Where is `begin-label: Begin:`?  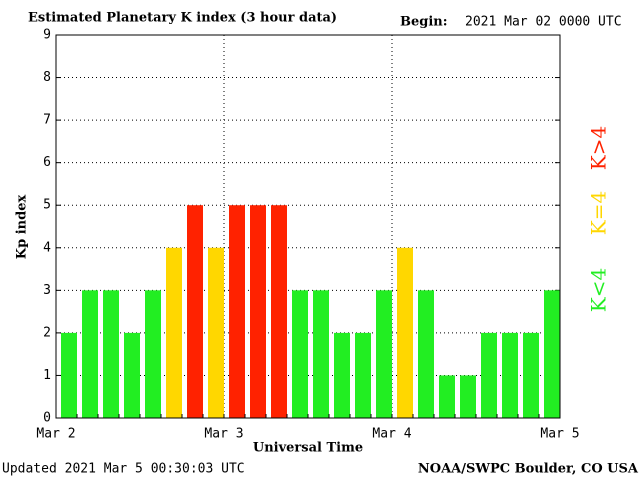 begin-label: Begin: is located at coordinates (424, 22).